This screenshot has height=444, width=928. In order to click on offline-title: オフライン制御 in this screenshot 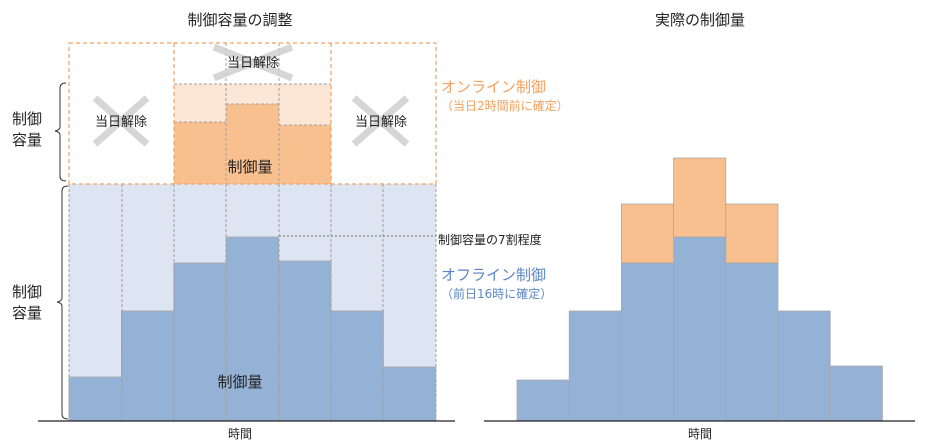, I will do `click(493, 275)`.